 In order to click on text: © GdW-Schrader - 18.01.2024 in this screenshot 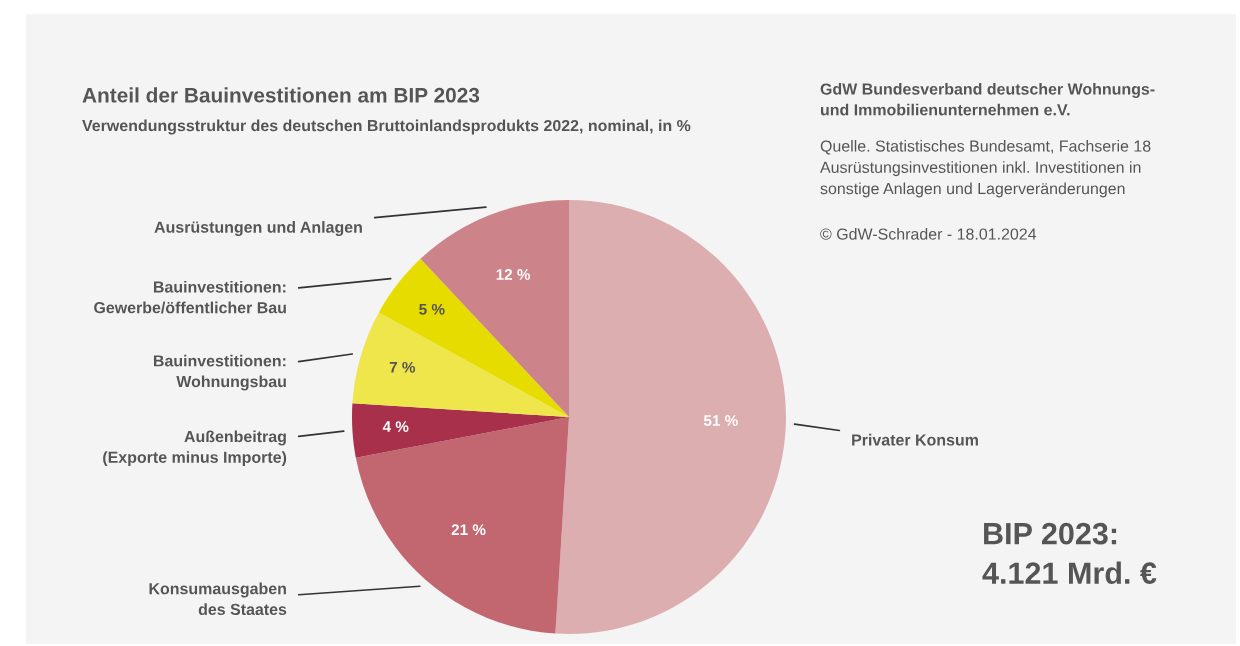, I will do `click(928, 234)`.